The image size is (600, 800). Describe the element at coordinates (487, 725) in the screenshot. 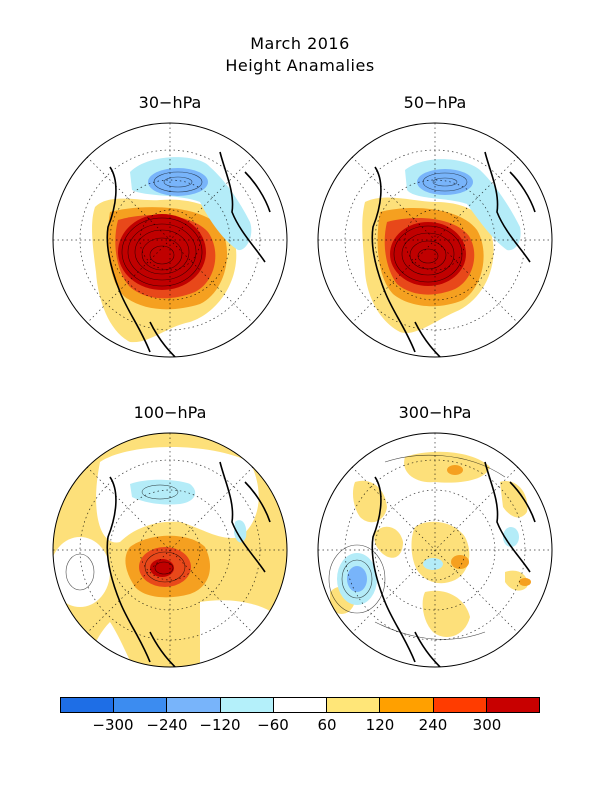

I see `colorbar-tick: 300` at that location.